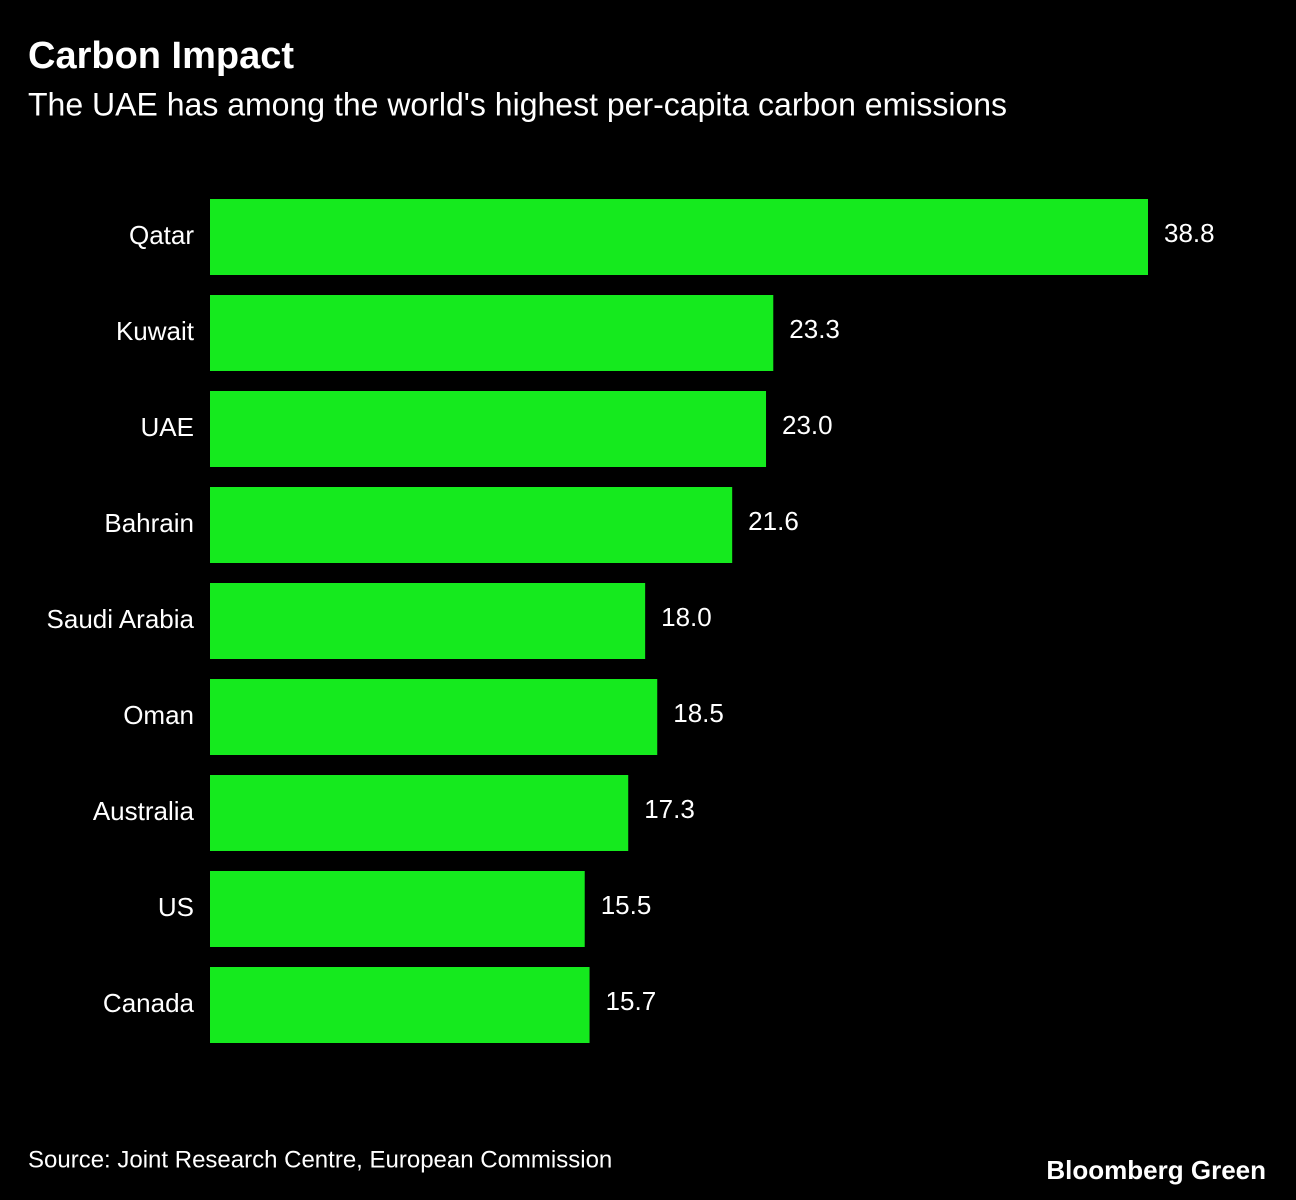 The height and width of the screenshot is (1200, 1296). Describe the element at coordinates (176, 907) in the screenshot. I see `category-label: US` at that location.